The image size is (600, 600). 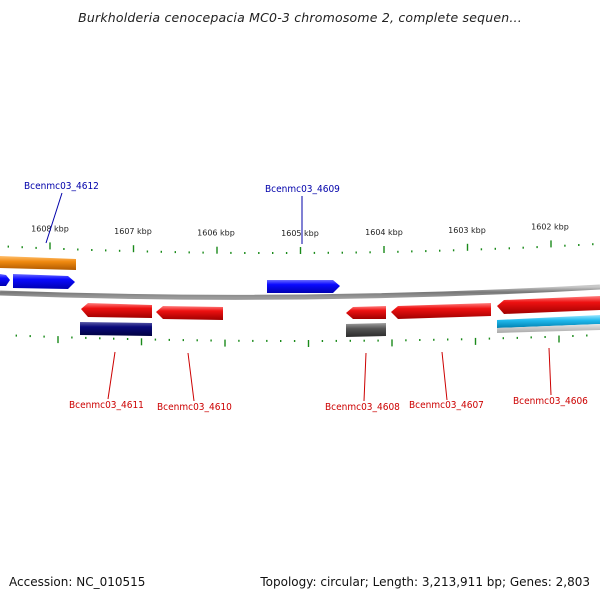 What do you see at coordinates (38, 263) in the screenshot?
I see `gene-orange` at bounding box center [38, 263].